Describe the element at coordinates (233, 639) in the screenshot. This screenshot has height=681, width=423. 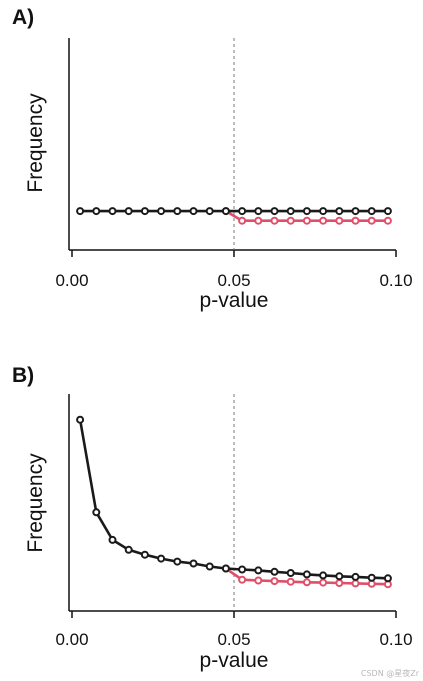
I see `x-tick-label-b-1: 0.05` at that location.